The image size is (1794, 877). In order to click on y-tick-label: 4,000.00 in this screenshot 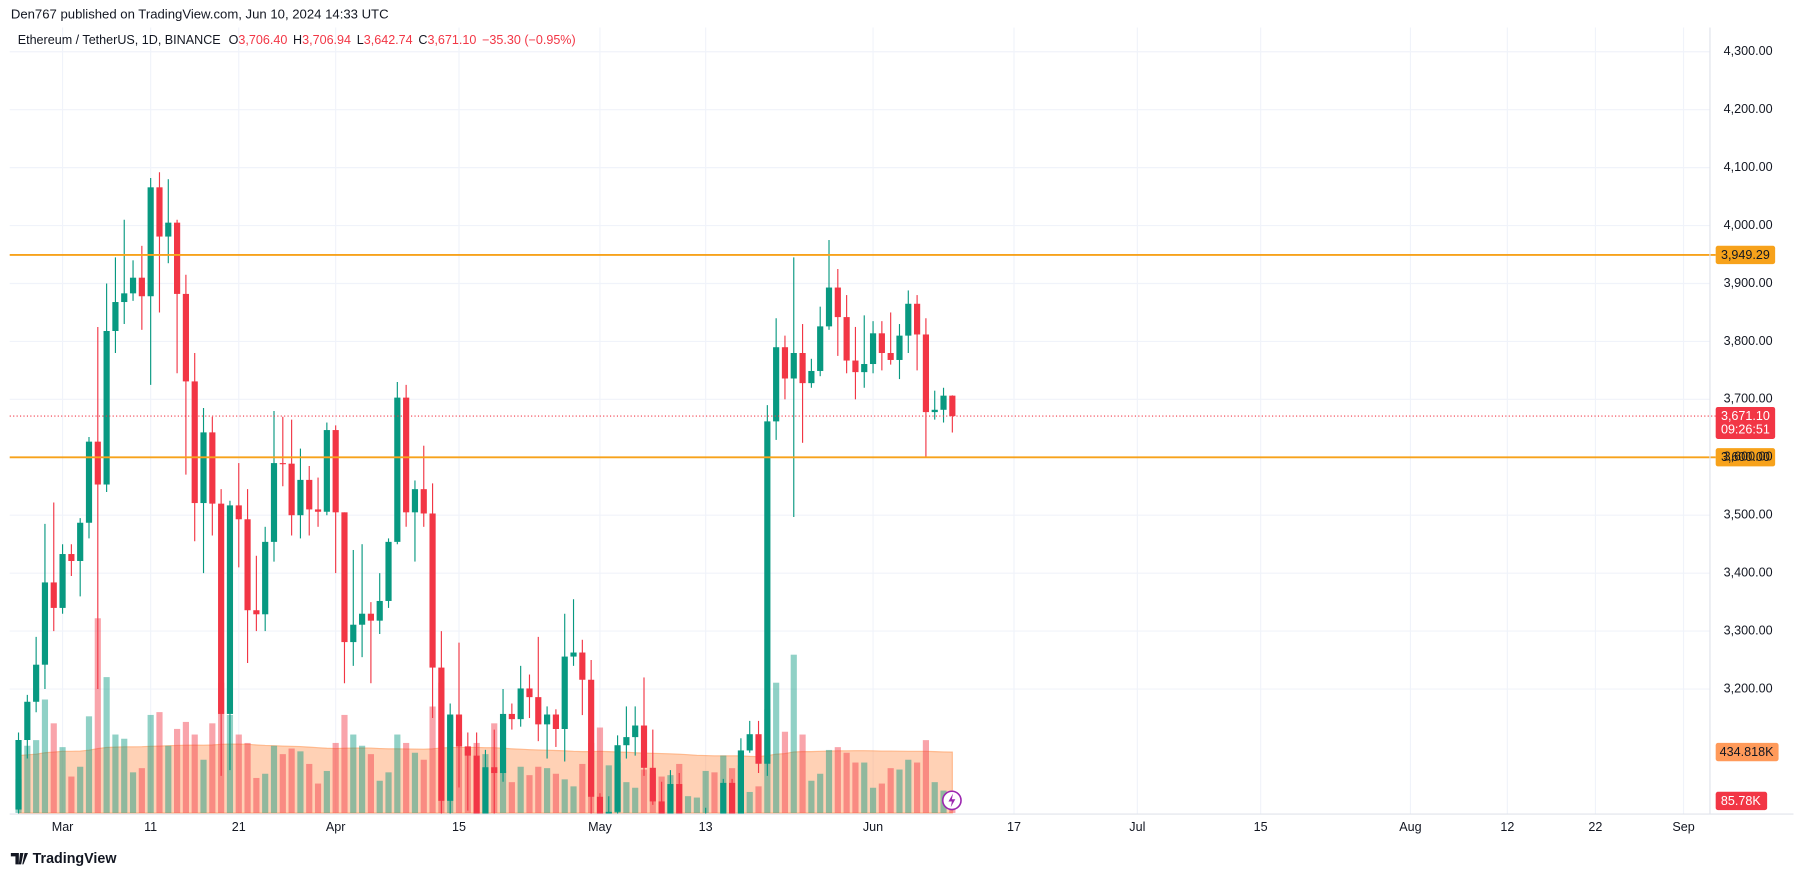, I will do `click(1748, 225)`.